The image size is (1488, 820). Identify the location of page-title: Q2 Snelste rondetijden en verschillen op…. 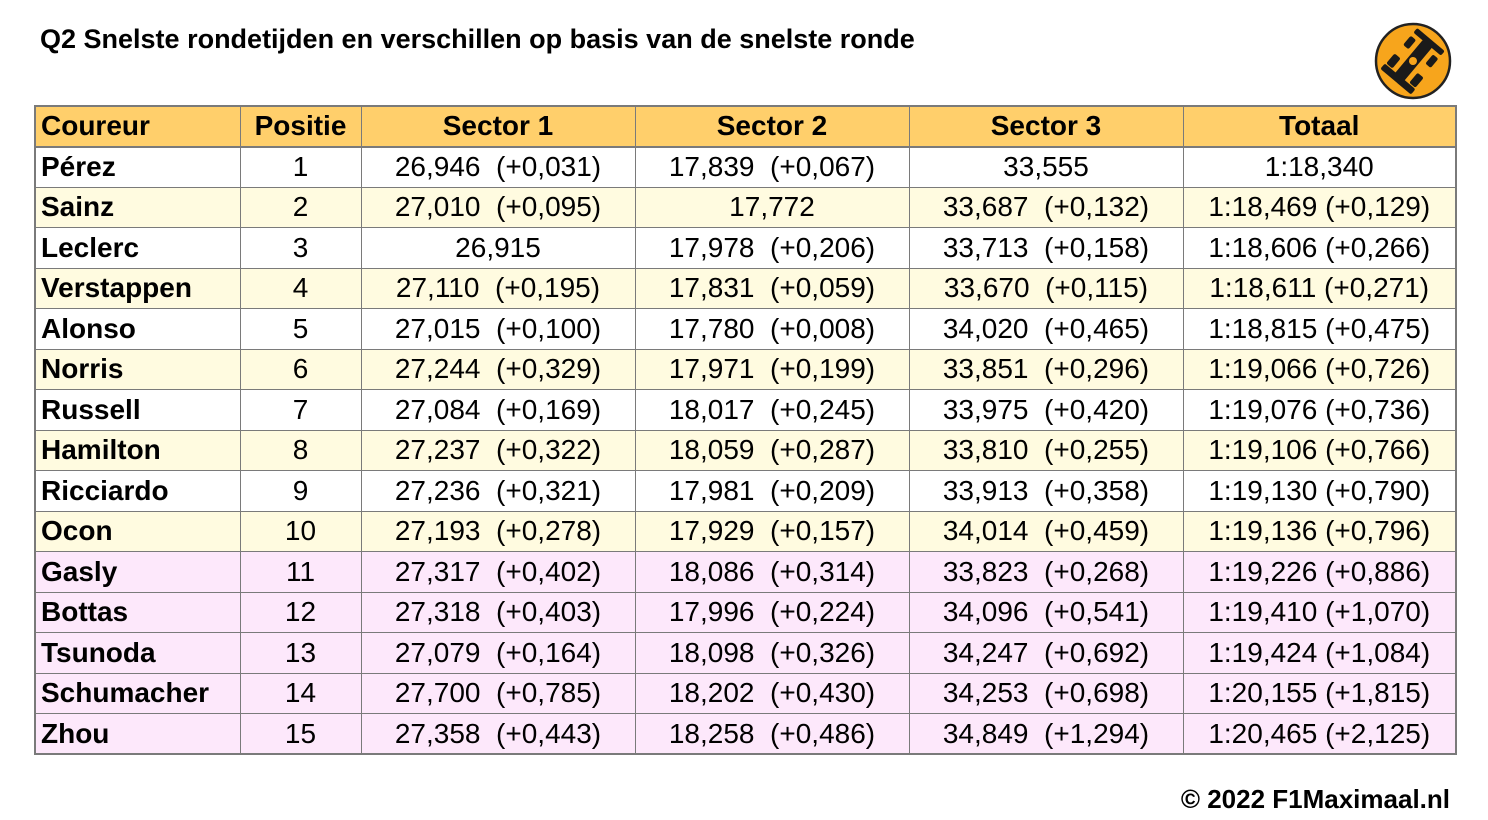
(477, 39).